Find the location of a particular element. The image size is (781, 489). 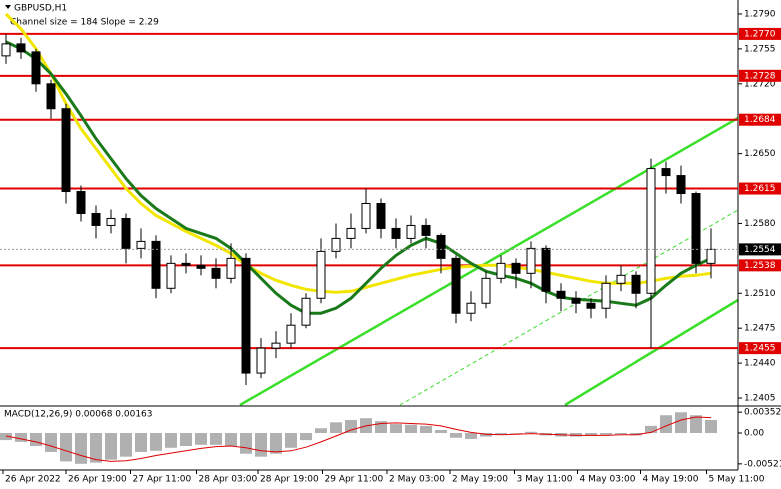

x-tick-label: 5 May 11:00 is located at coordinates (737, 480).